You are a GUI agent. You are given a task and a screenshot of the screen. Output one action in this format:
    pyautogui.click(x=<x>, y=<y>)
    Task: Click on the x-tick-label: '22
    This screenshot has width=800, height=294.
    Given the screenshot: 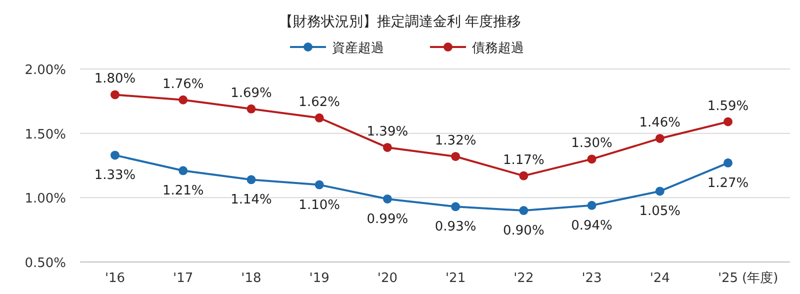 What is the action you would take?
    pyautogui.click(x=524, y=278)
    